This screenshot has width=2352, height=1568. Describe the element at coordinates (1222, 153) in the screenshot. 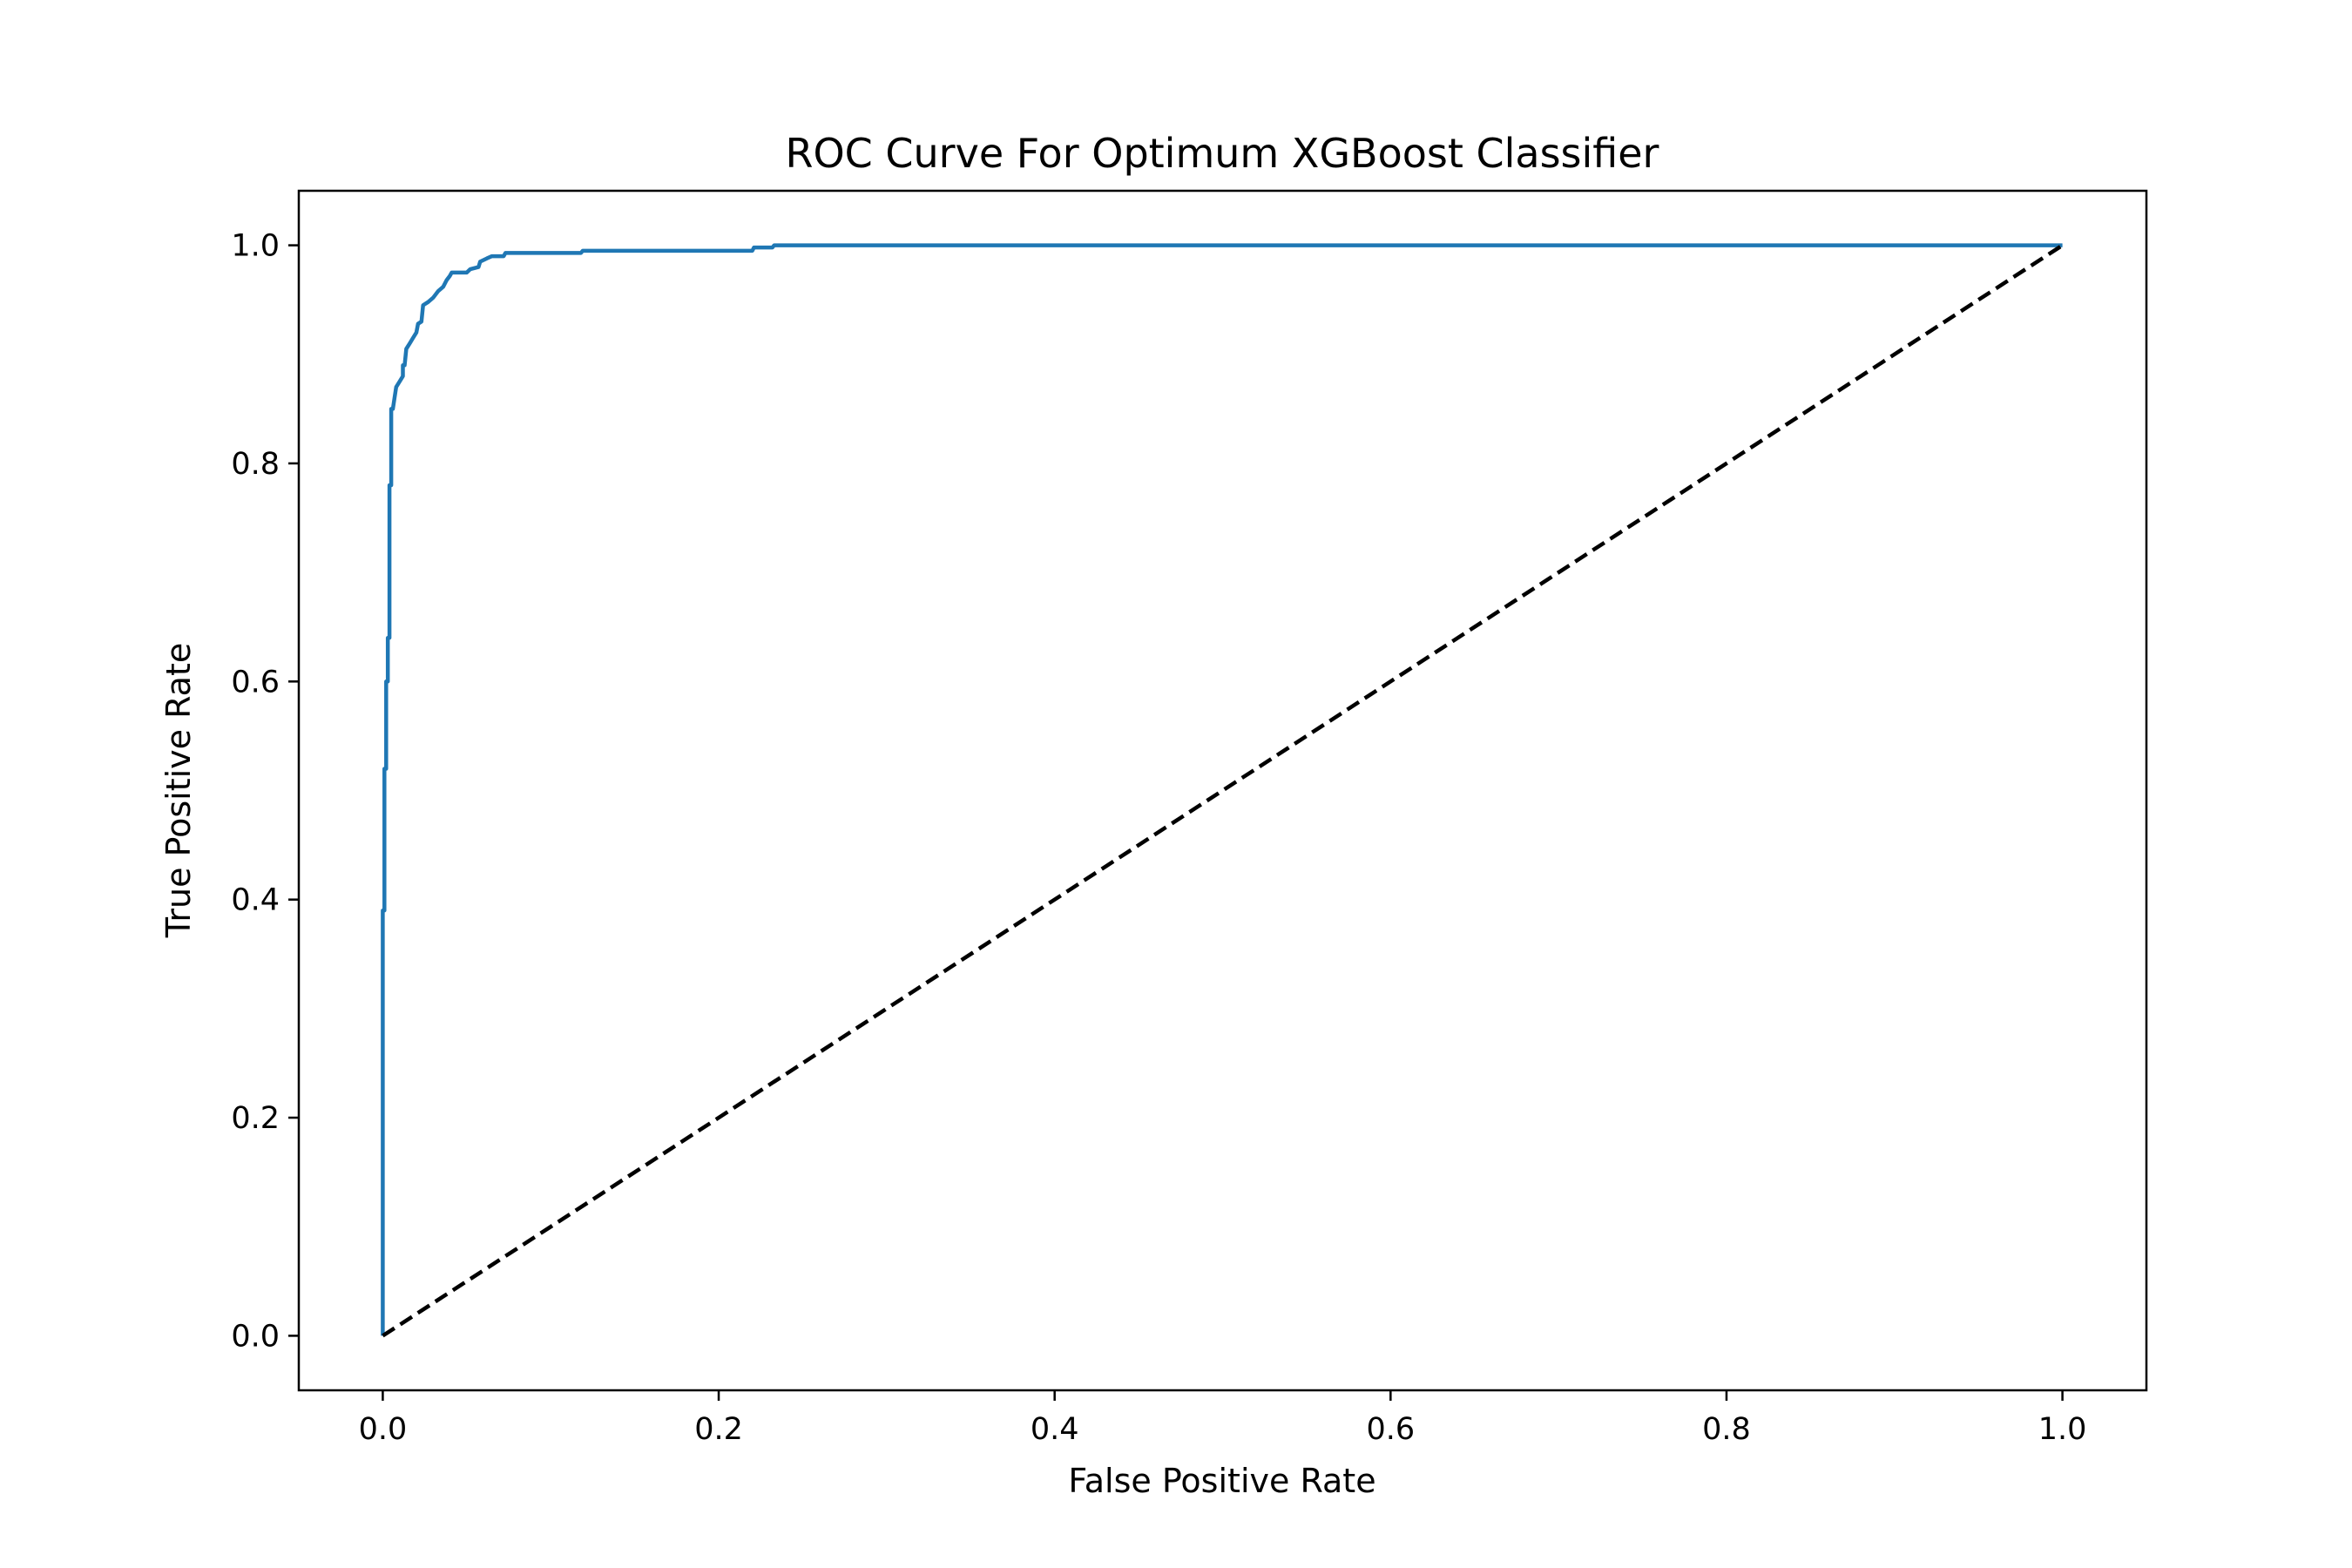

I see `chart-title: ROC Curve For Optimum XGBoost Classifier` at that location.